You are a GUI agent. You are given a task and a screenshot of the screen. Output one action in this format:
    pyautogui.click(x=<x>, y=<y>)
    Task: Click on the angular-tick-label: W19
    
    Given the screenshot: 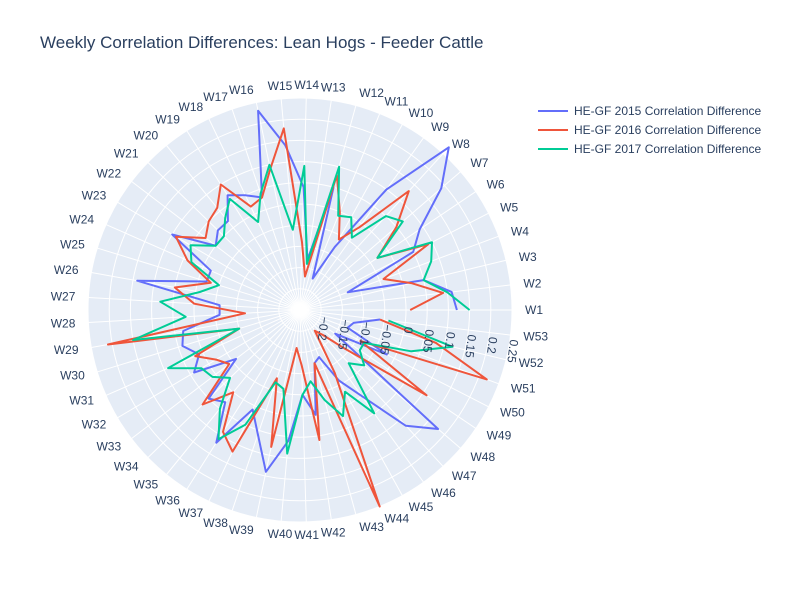 What is the action you would take?
    pyautogui.click(x=167, y=120)
    